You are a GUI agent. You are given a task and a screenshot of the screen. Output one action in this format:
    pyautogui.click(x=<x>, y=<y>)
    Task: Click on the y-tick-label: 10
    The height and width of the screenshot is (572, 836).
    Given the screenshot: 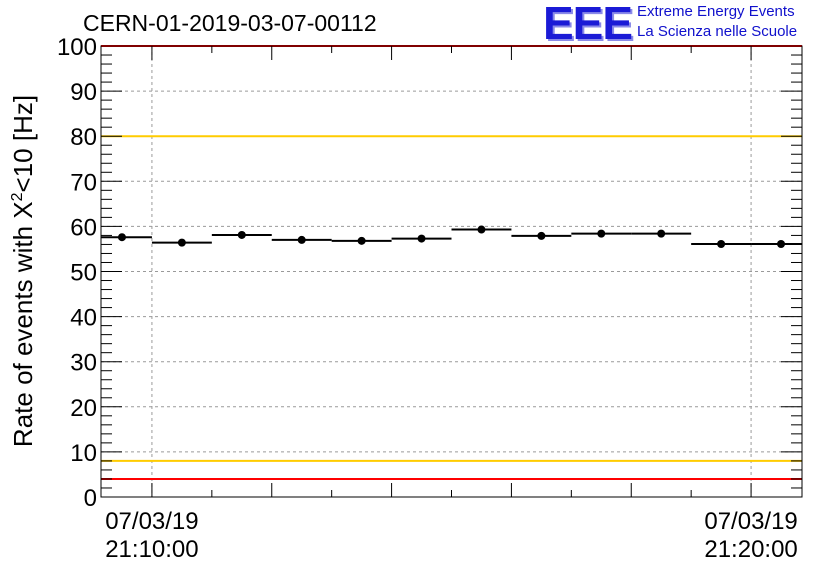 What is the action you would take?
    pyautogui.click(x=83, y=453)
    